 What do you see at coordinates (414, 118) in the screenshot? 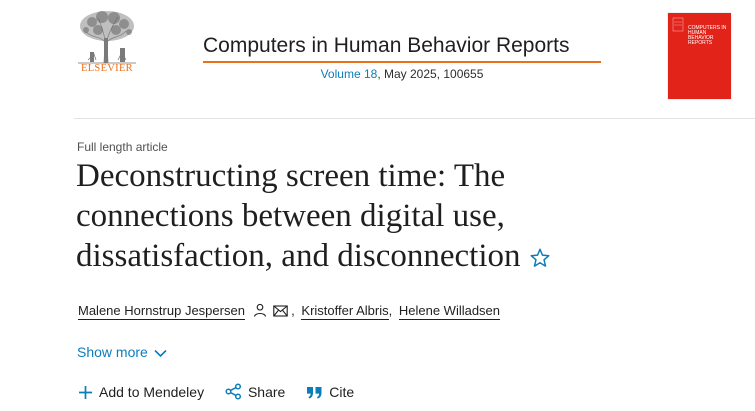
I see `header-divider` at bounding box center [414, 118].